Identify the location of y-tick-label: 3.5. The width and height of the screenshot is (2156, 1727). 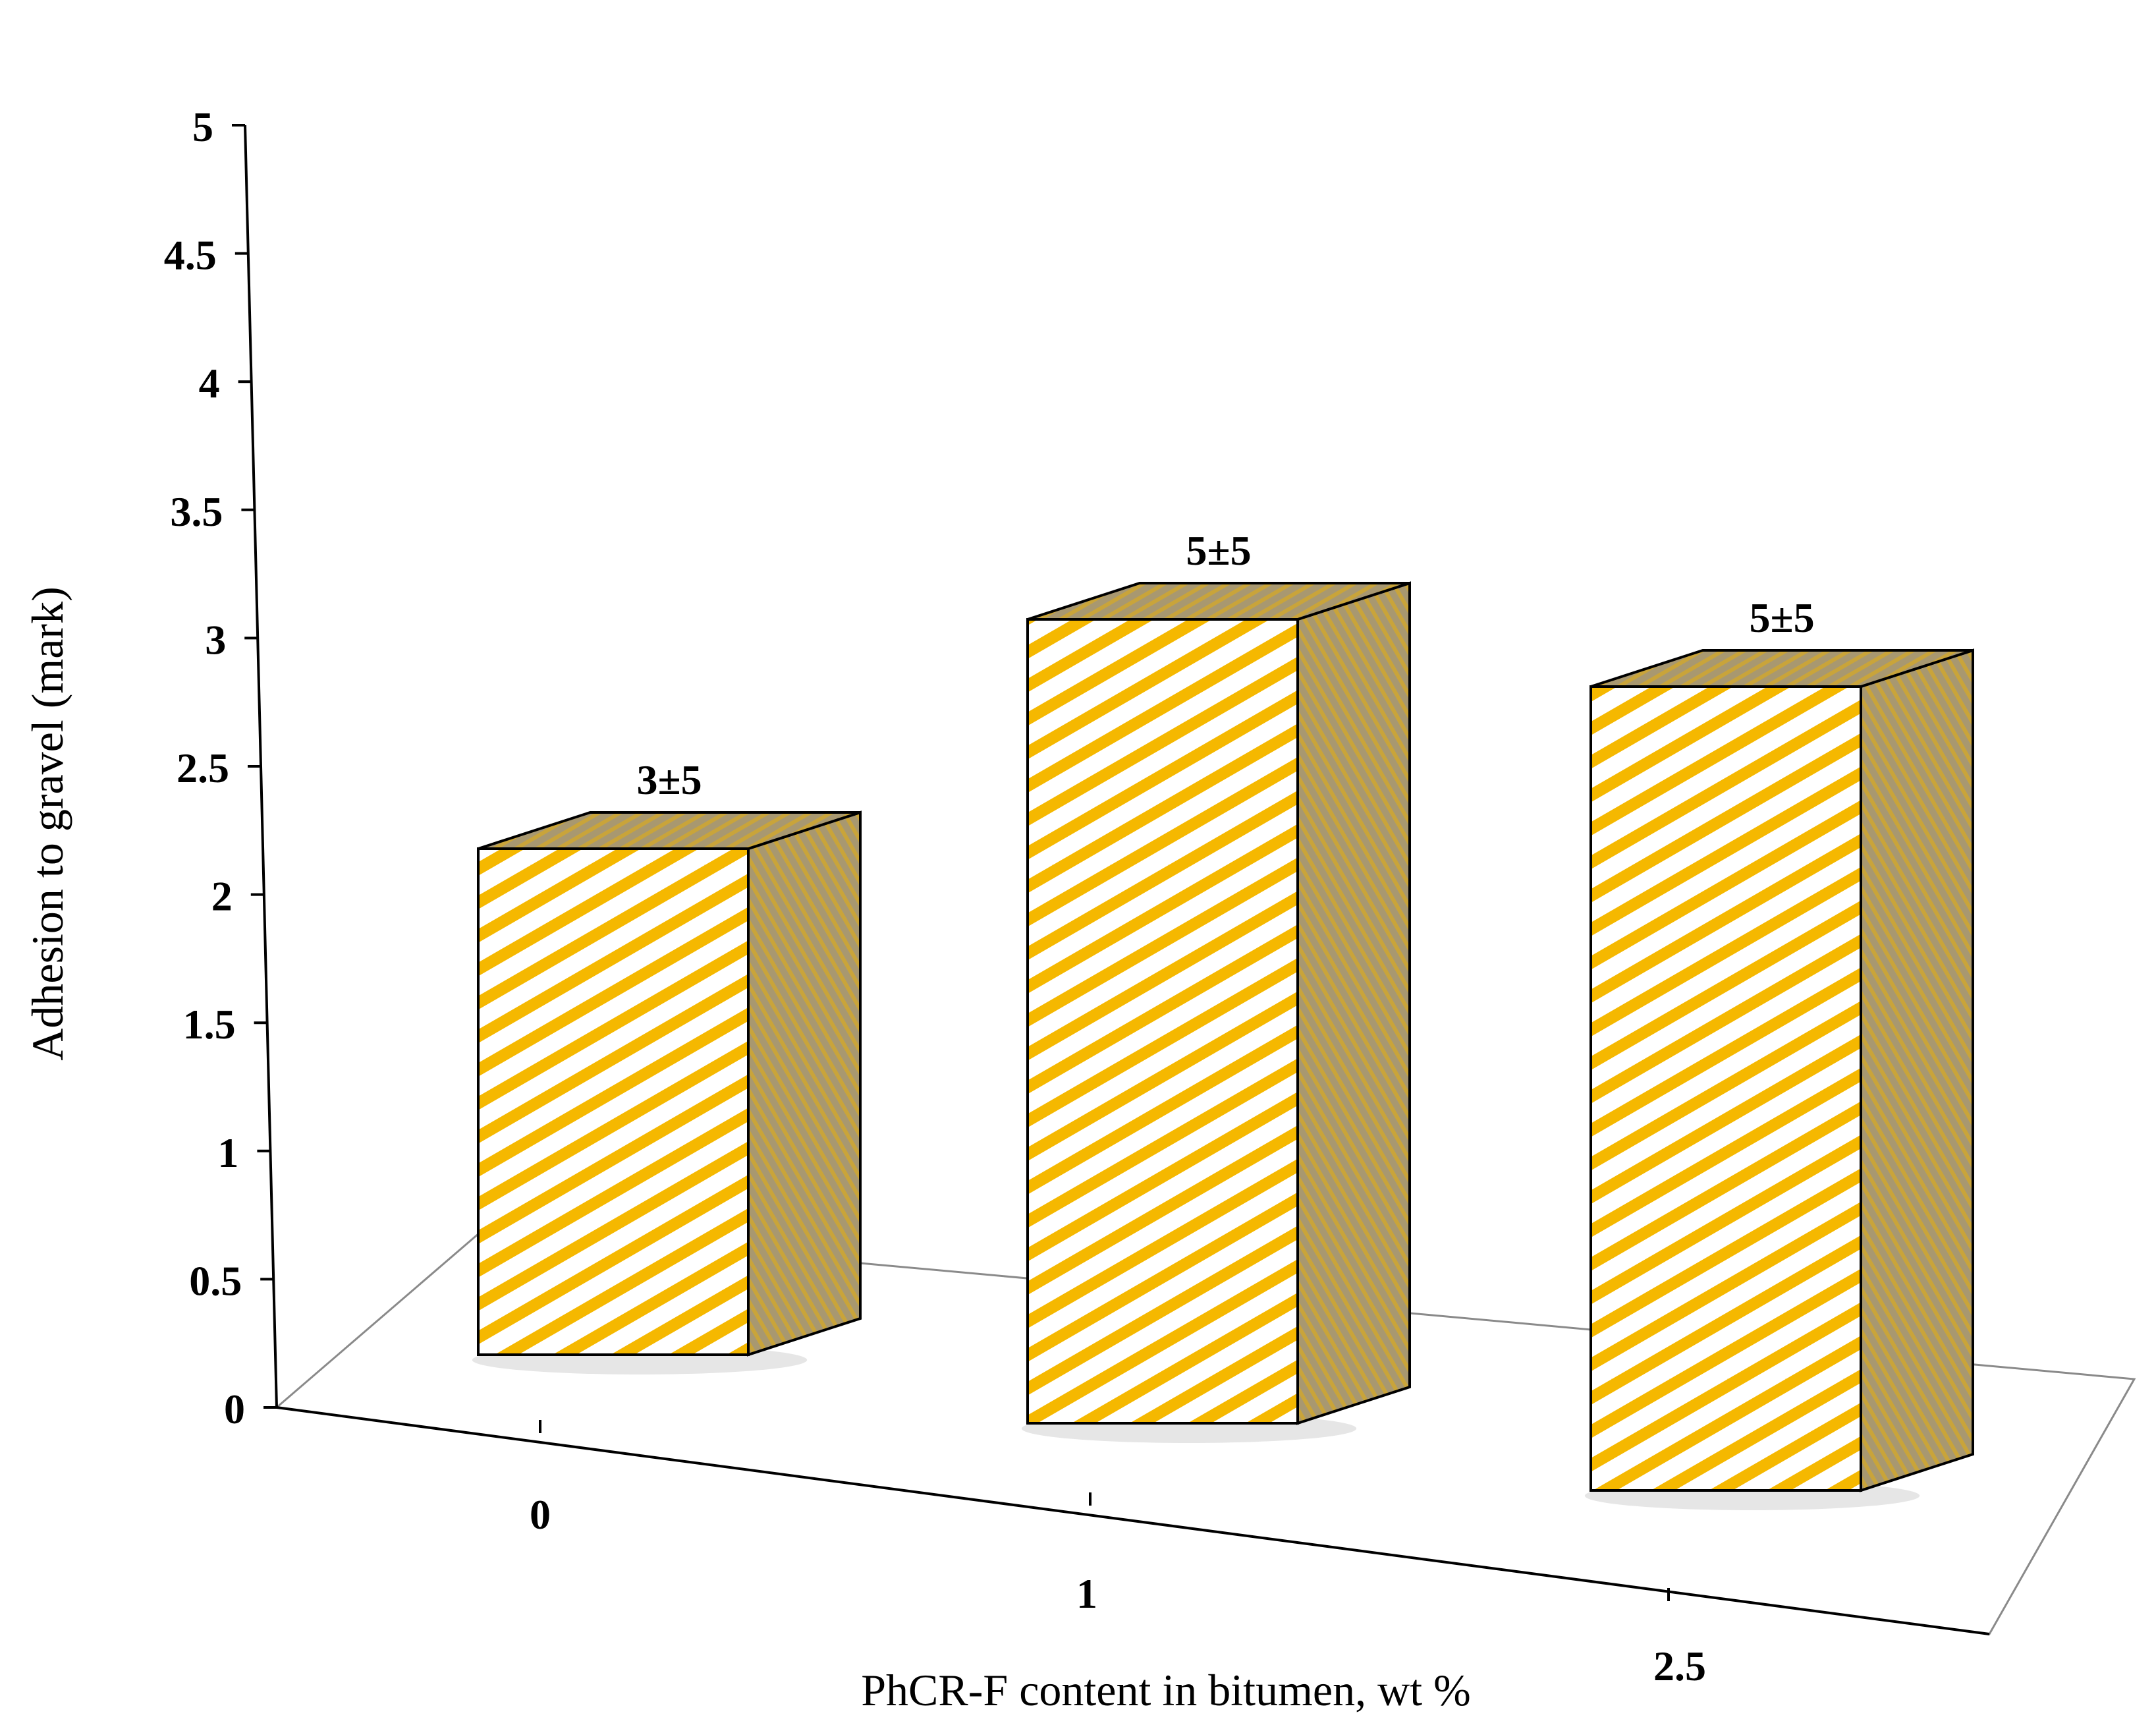
(196, 511).